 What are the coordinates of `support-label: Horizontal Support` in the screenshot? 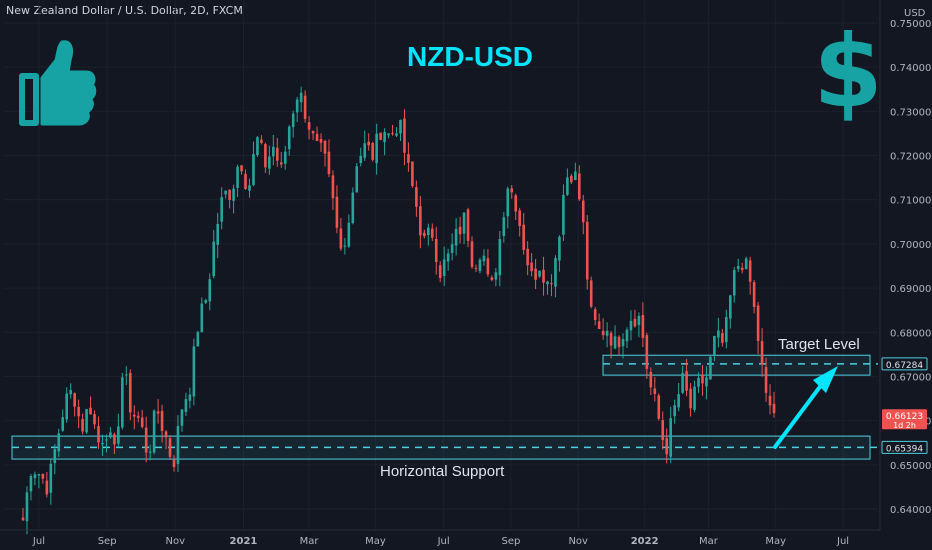 It's located at (442, 471).